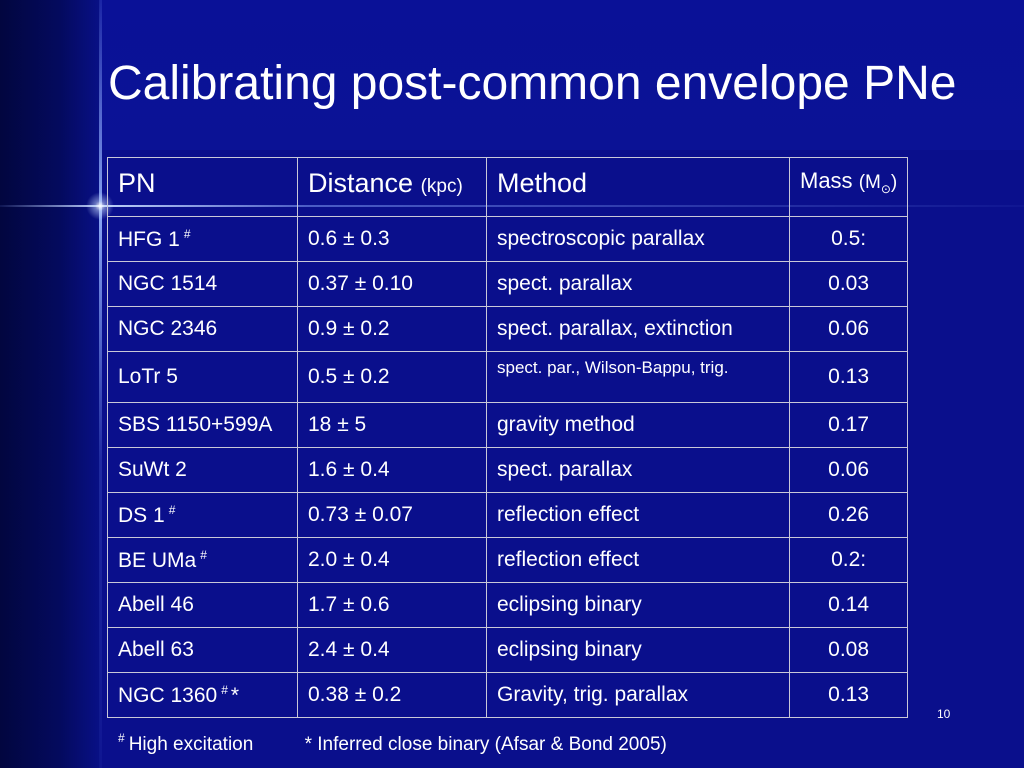 This screenshot has height=768, width=1024. I want to click on cell-distance: 0.6 ± 0.3, so click(392, 239).